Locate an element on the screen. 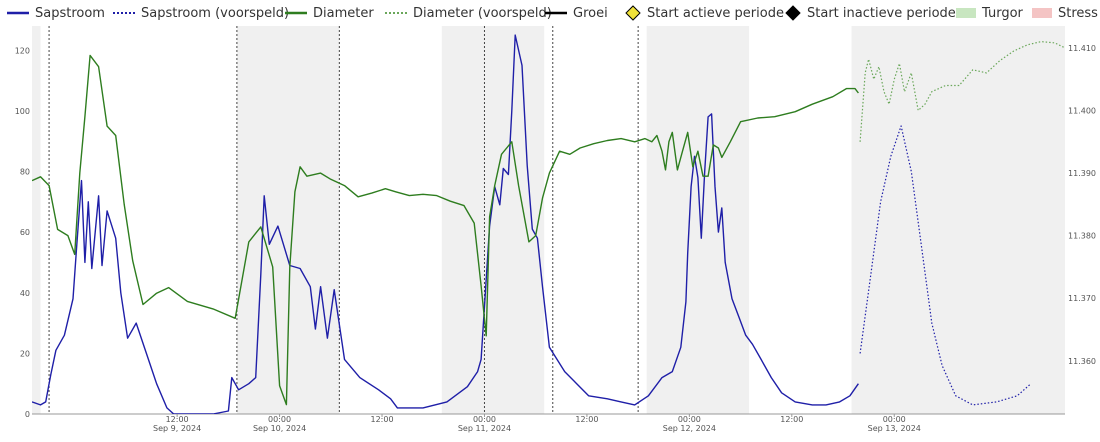 Image resolution: width=1100 pixels, height=442 pixels. legend-item: Sapstroom is located at coordinates (56, 13).